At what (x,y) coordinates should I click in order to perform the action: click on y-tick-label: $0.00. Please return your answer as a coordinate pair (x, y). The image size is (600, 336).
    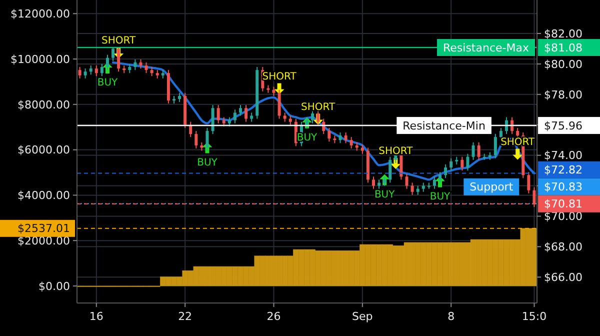
    Looking at the image, I should click on (54, 286).